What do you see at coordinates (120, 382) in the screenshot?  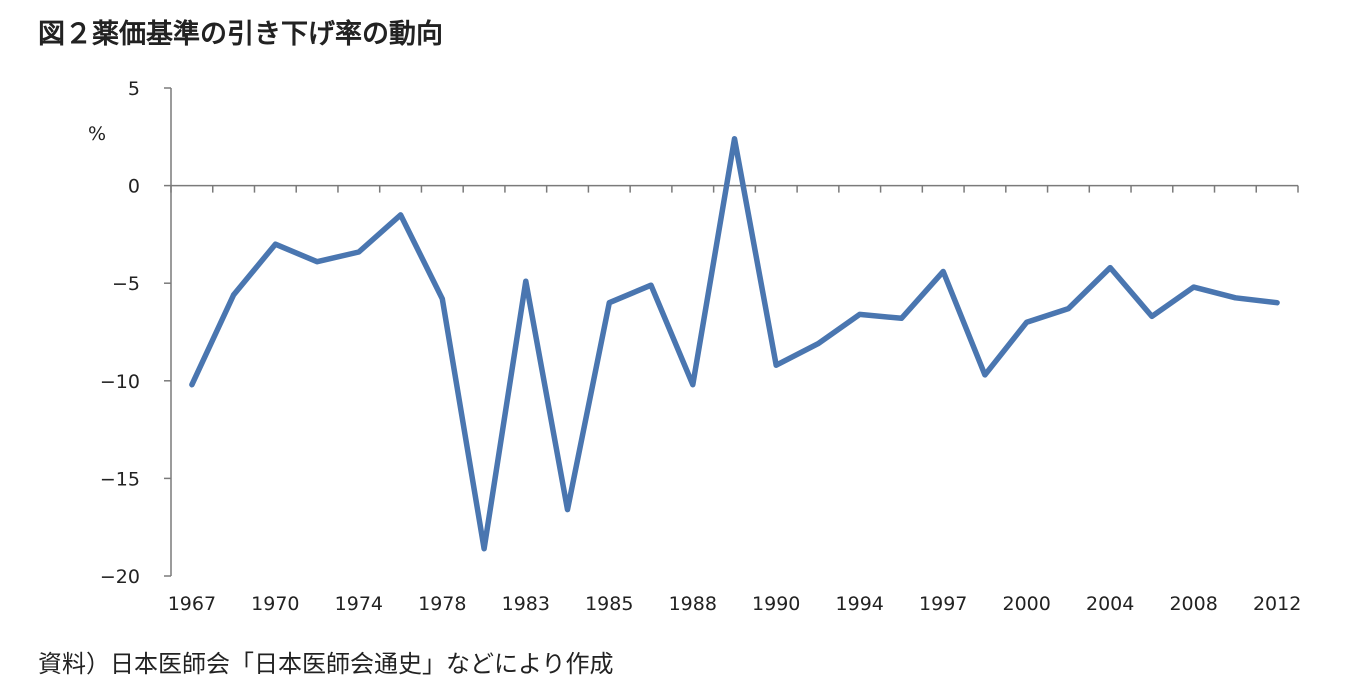 I see `y-tick-label: −10` at bounding box center [120, 382].